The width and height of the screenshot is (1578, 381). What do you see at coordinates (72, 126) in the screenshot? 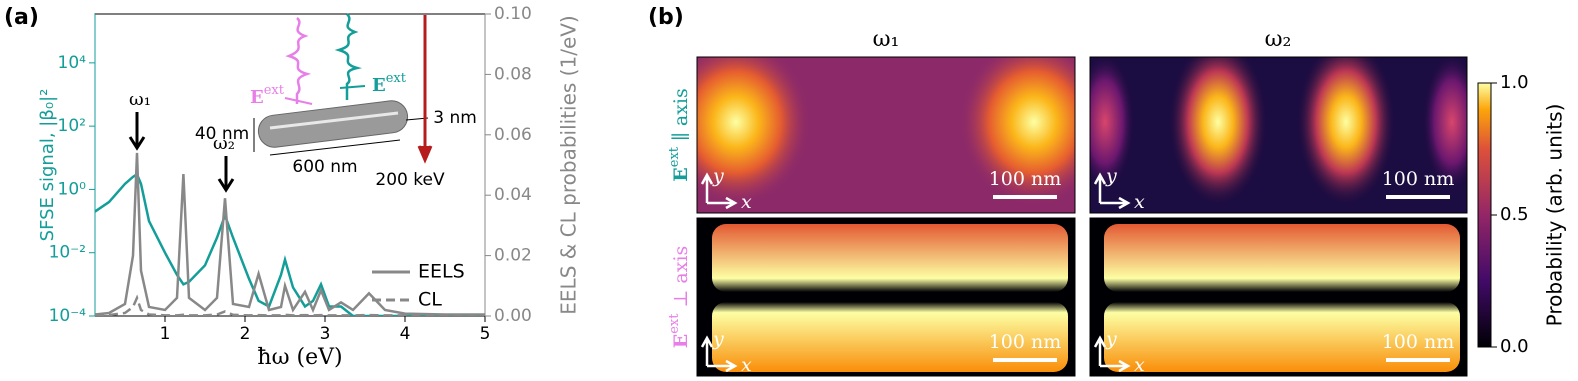
I see `y-tick-label: 10²` at bounding box center [72, 126].